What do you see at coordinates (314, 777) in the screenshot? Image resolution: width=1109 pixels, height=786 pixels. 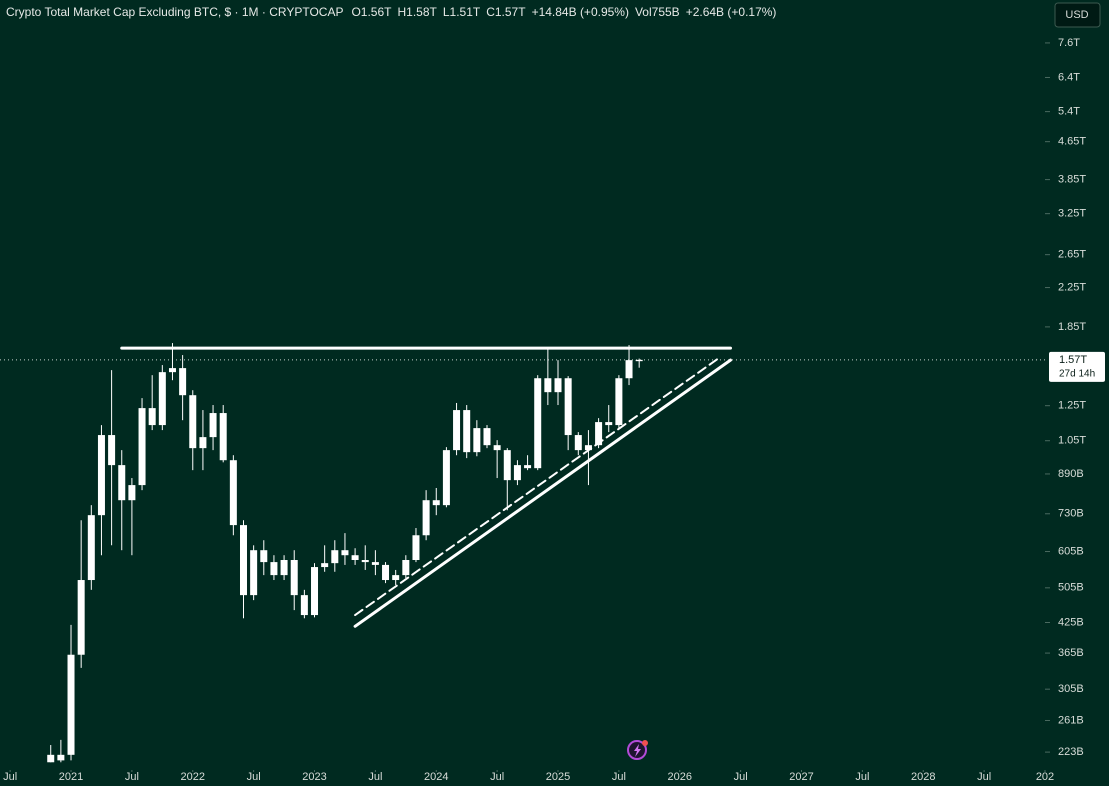 I see `x-tick-label: 2023` at bounding box center [314, 777].